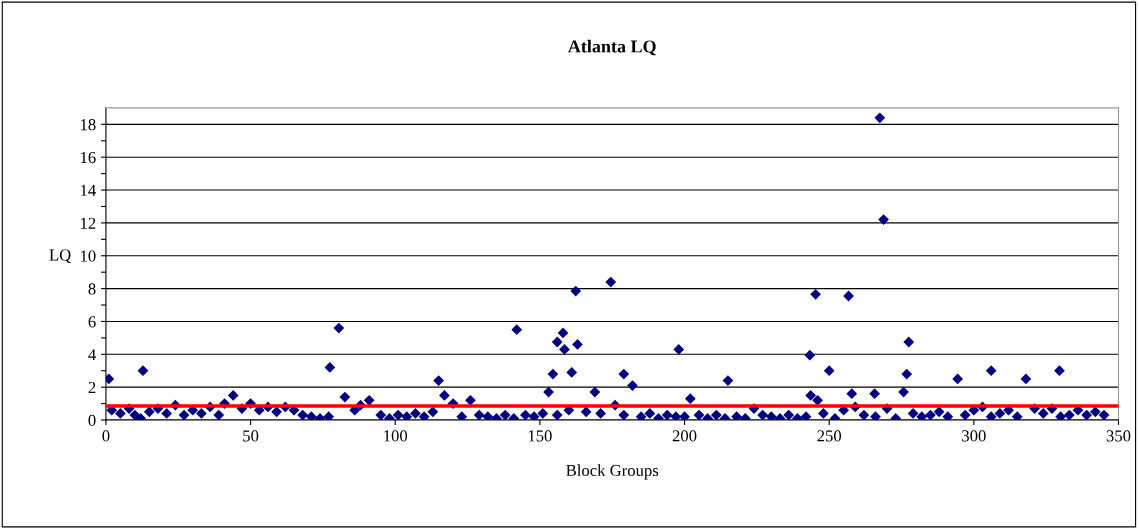  Describe the element at coordinates (88, 157) in the screenshot. I see `y-tick-label: 16` at that location.